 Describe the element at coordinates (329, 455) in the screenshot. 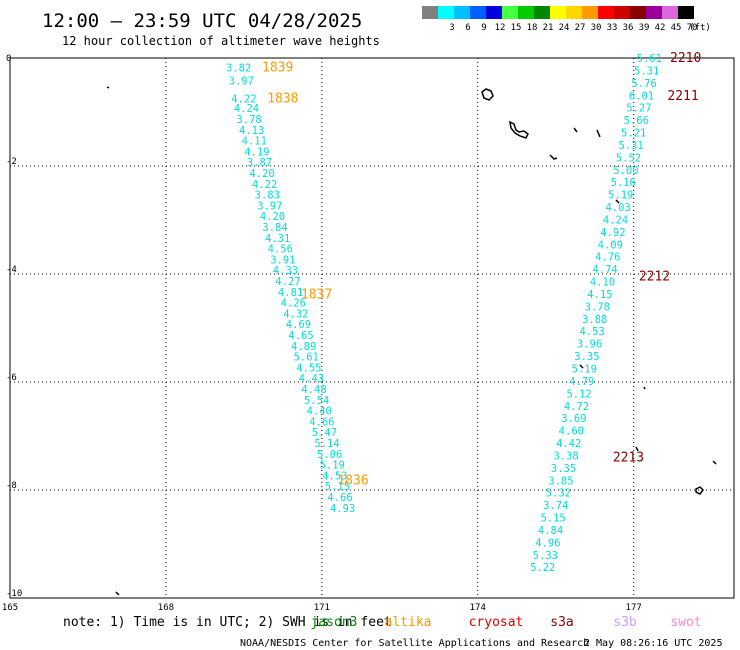

I see `wave-height-value: 5.06` at that location.